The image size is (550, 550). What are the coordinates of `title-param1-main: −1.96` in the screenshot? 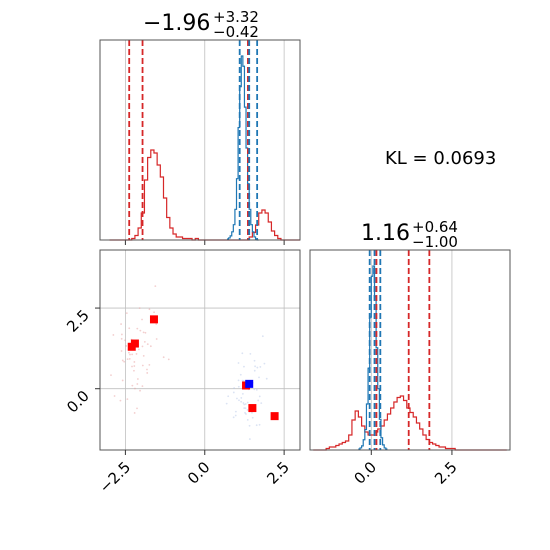 It's located at (176, 23).